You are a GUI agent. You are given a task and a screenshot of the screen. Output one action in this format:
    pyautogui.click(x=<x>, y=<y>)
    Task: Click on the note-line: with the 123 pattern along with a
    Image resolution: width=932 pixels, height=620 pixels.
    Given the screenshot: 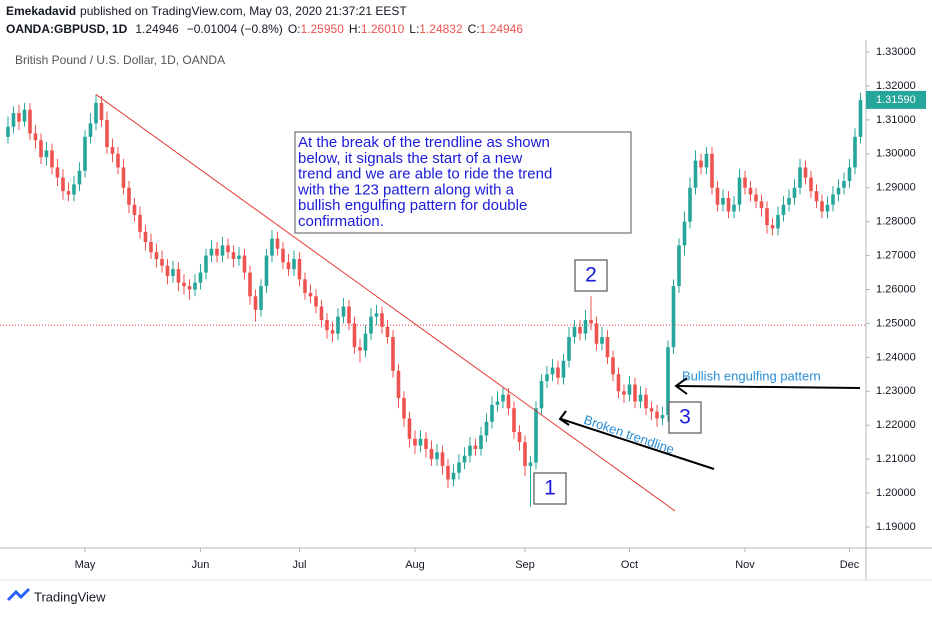 What is the action you would take?
    pyautogui.click(x=406, y=189)
    